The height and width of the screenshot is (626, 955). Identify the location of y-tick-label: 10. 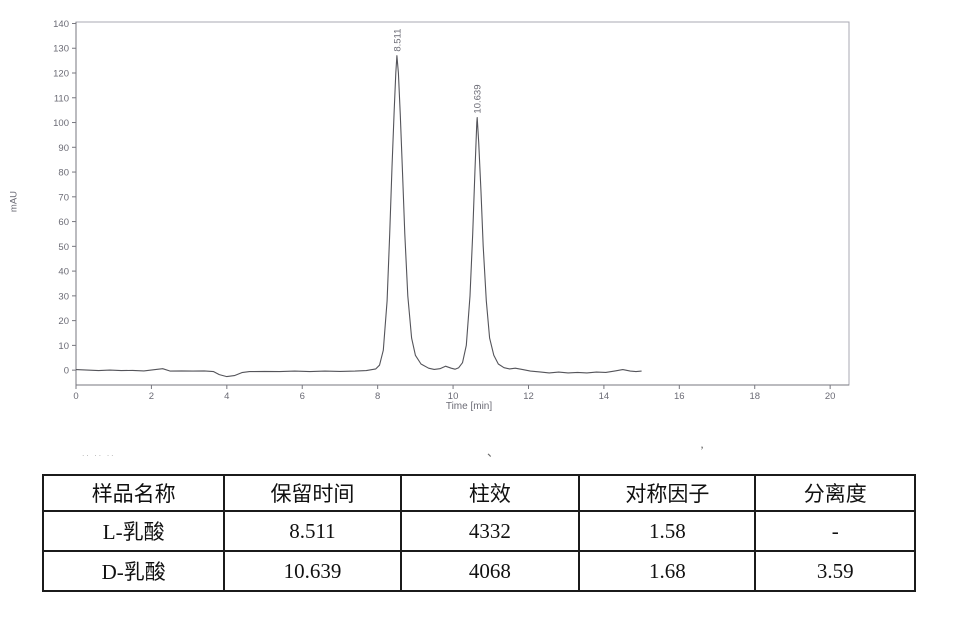
(63, 346).